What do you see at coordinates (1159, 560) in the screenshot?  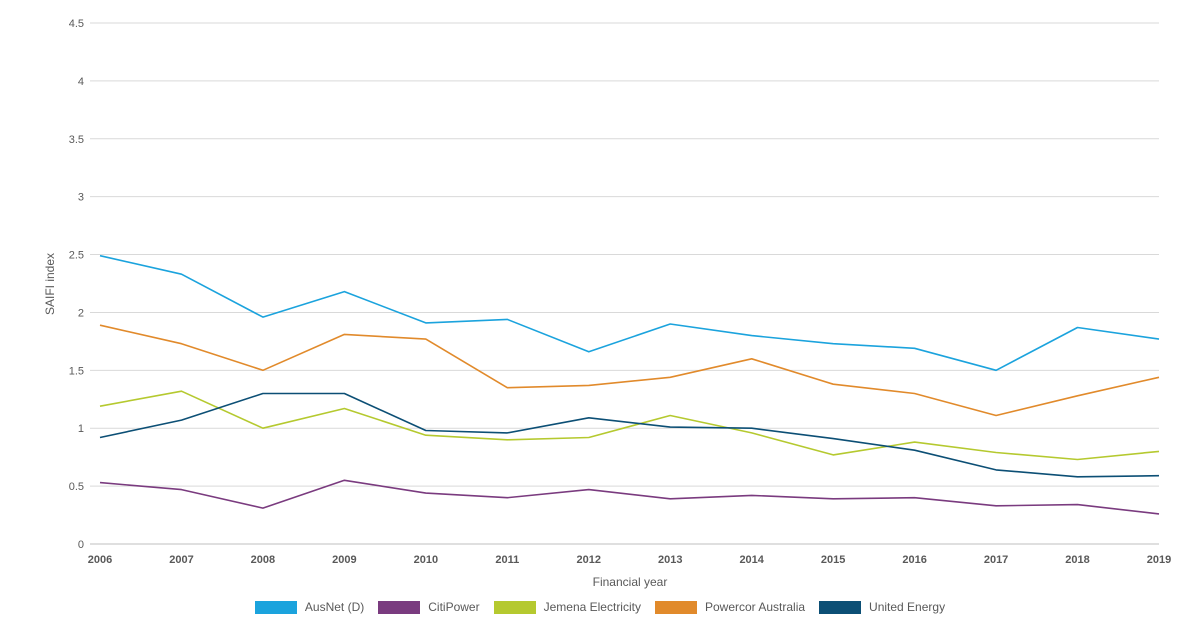 I see `x-tick-label: 2019` at bounding box center [1159, 560].